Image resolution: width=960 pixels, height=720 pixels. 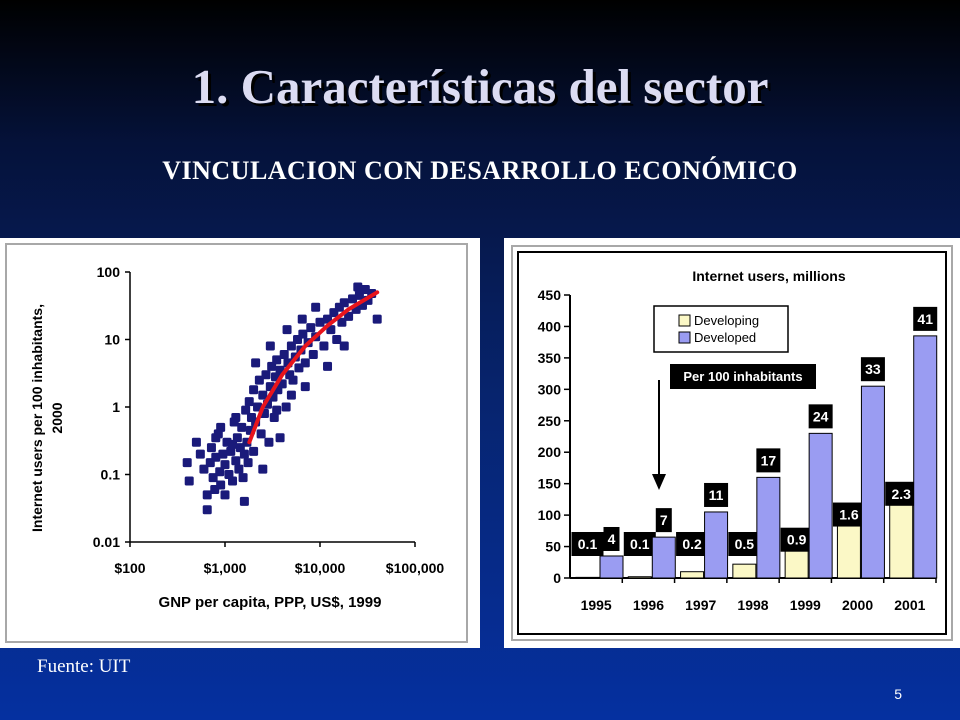 I want to click on bar-value-label: 0.1, so click(x=588, y=544).